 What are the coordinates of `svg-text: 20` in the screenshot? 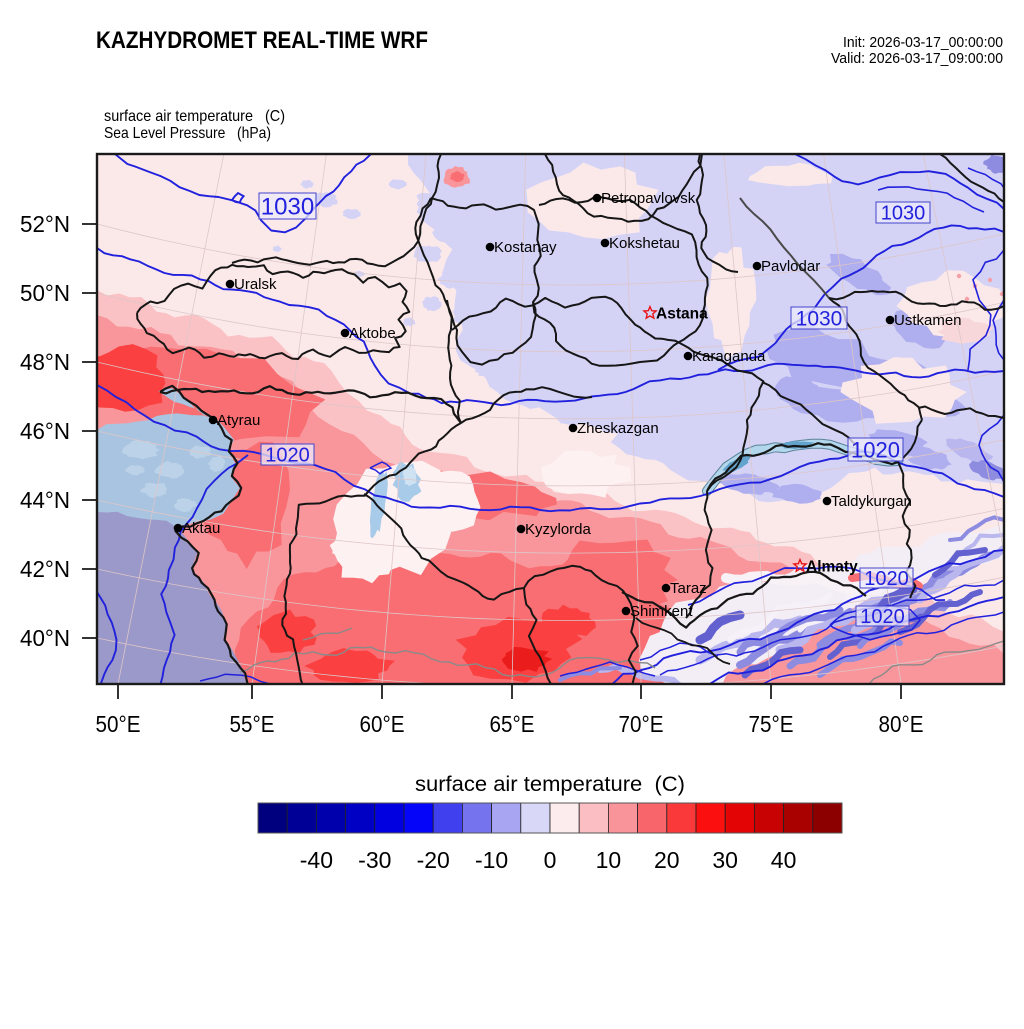 It's located at (667, 860).